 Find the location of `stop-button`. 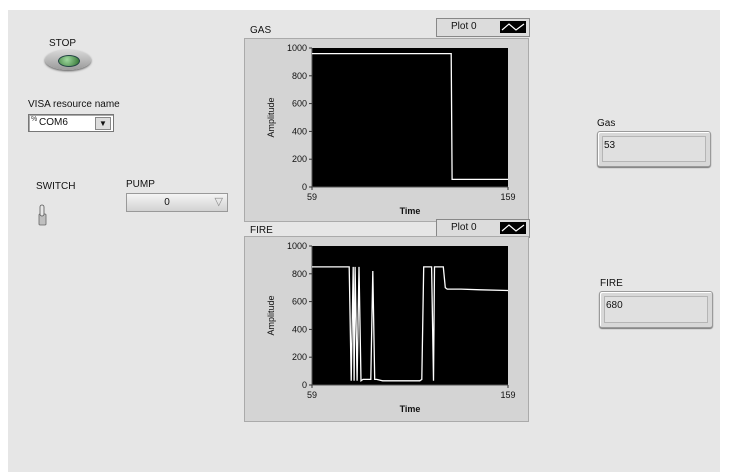

stop-button is located at coordinates (68, 60).